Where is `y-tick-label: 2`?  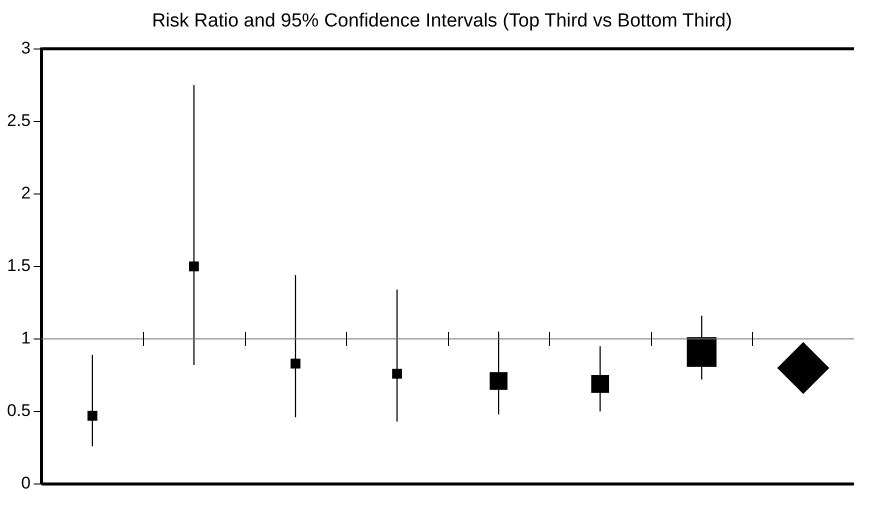 y-tick-label: 2 is located at coordinates (26, 193).